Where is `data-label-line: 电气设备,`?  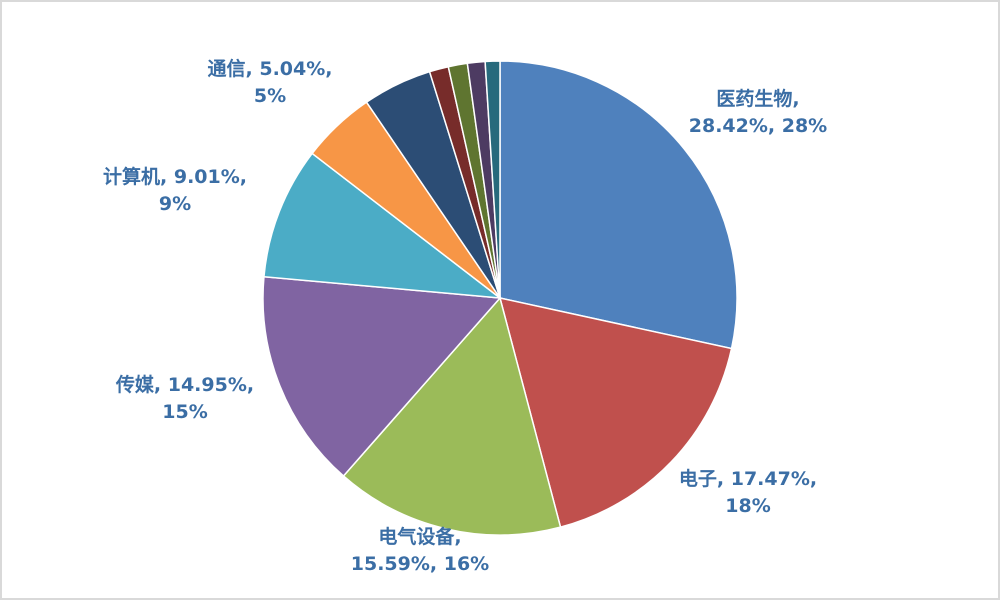
data-label-line: 电气设备, is located at coordinates (419, 536).